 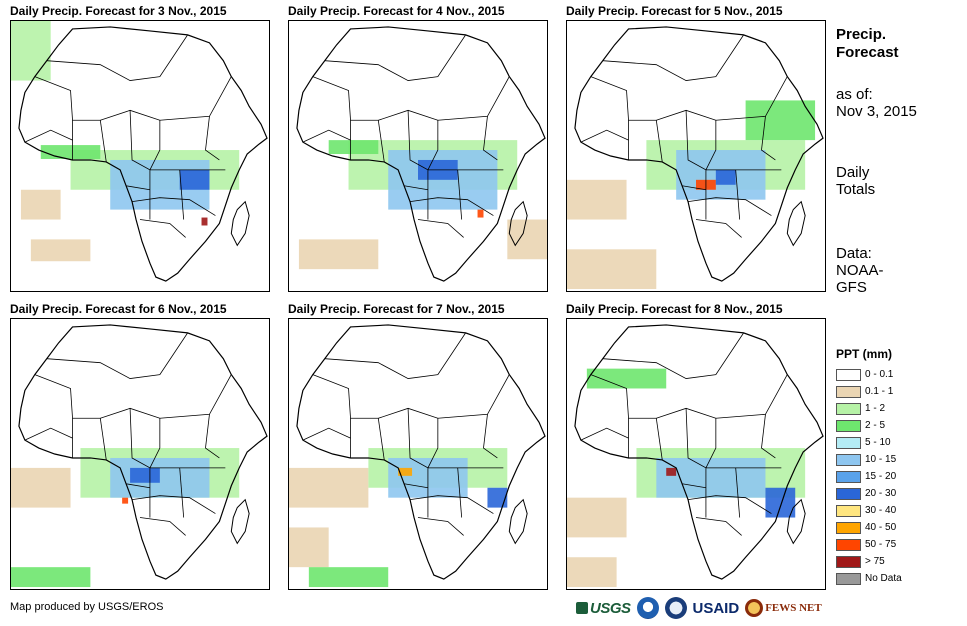 I want to click on usaid-logo: USAID, so click(x=716, y=608).